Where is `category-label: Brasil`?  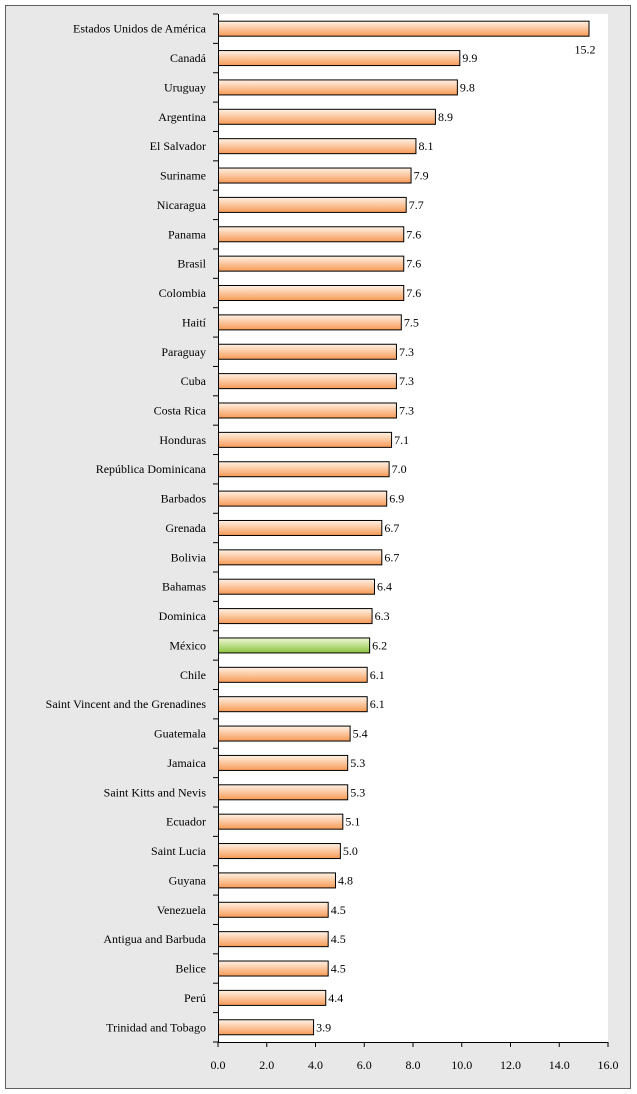
category-label: Brasil is located at coordinates (191, 264).